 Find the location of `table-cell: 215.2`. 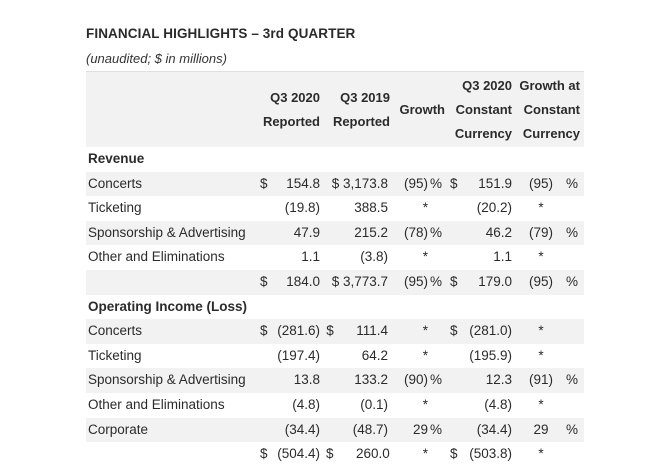

table-cell: 215.2 is located at coordinates (371, 232).